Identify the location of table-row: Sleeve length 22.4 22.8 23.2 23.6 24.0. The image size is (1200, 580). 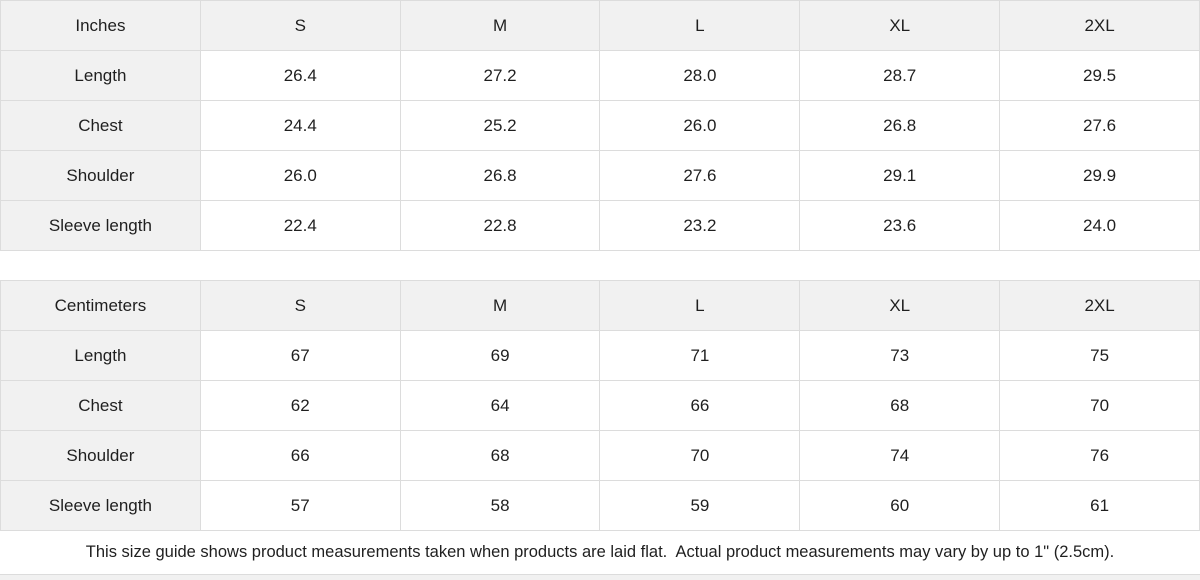
(600, 225).